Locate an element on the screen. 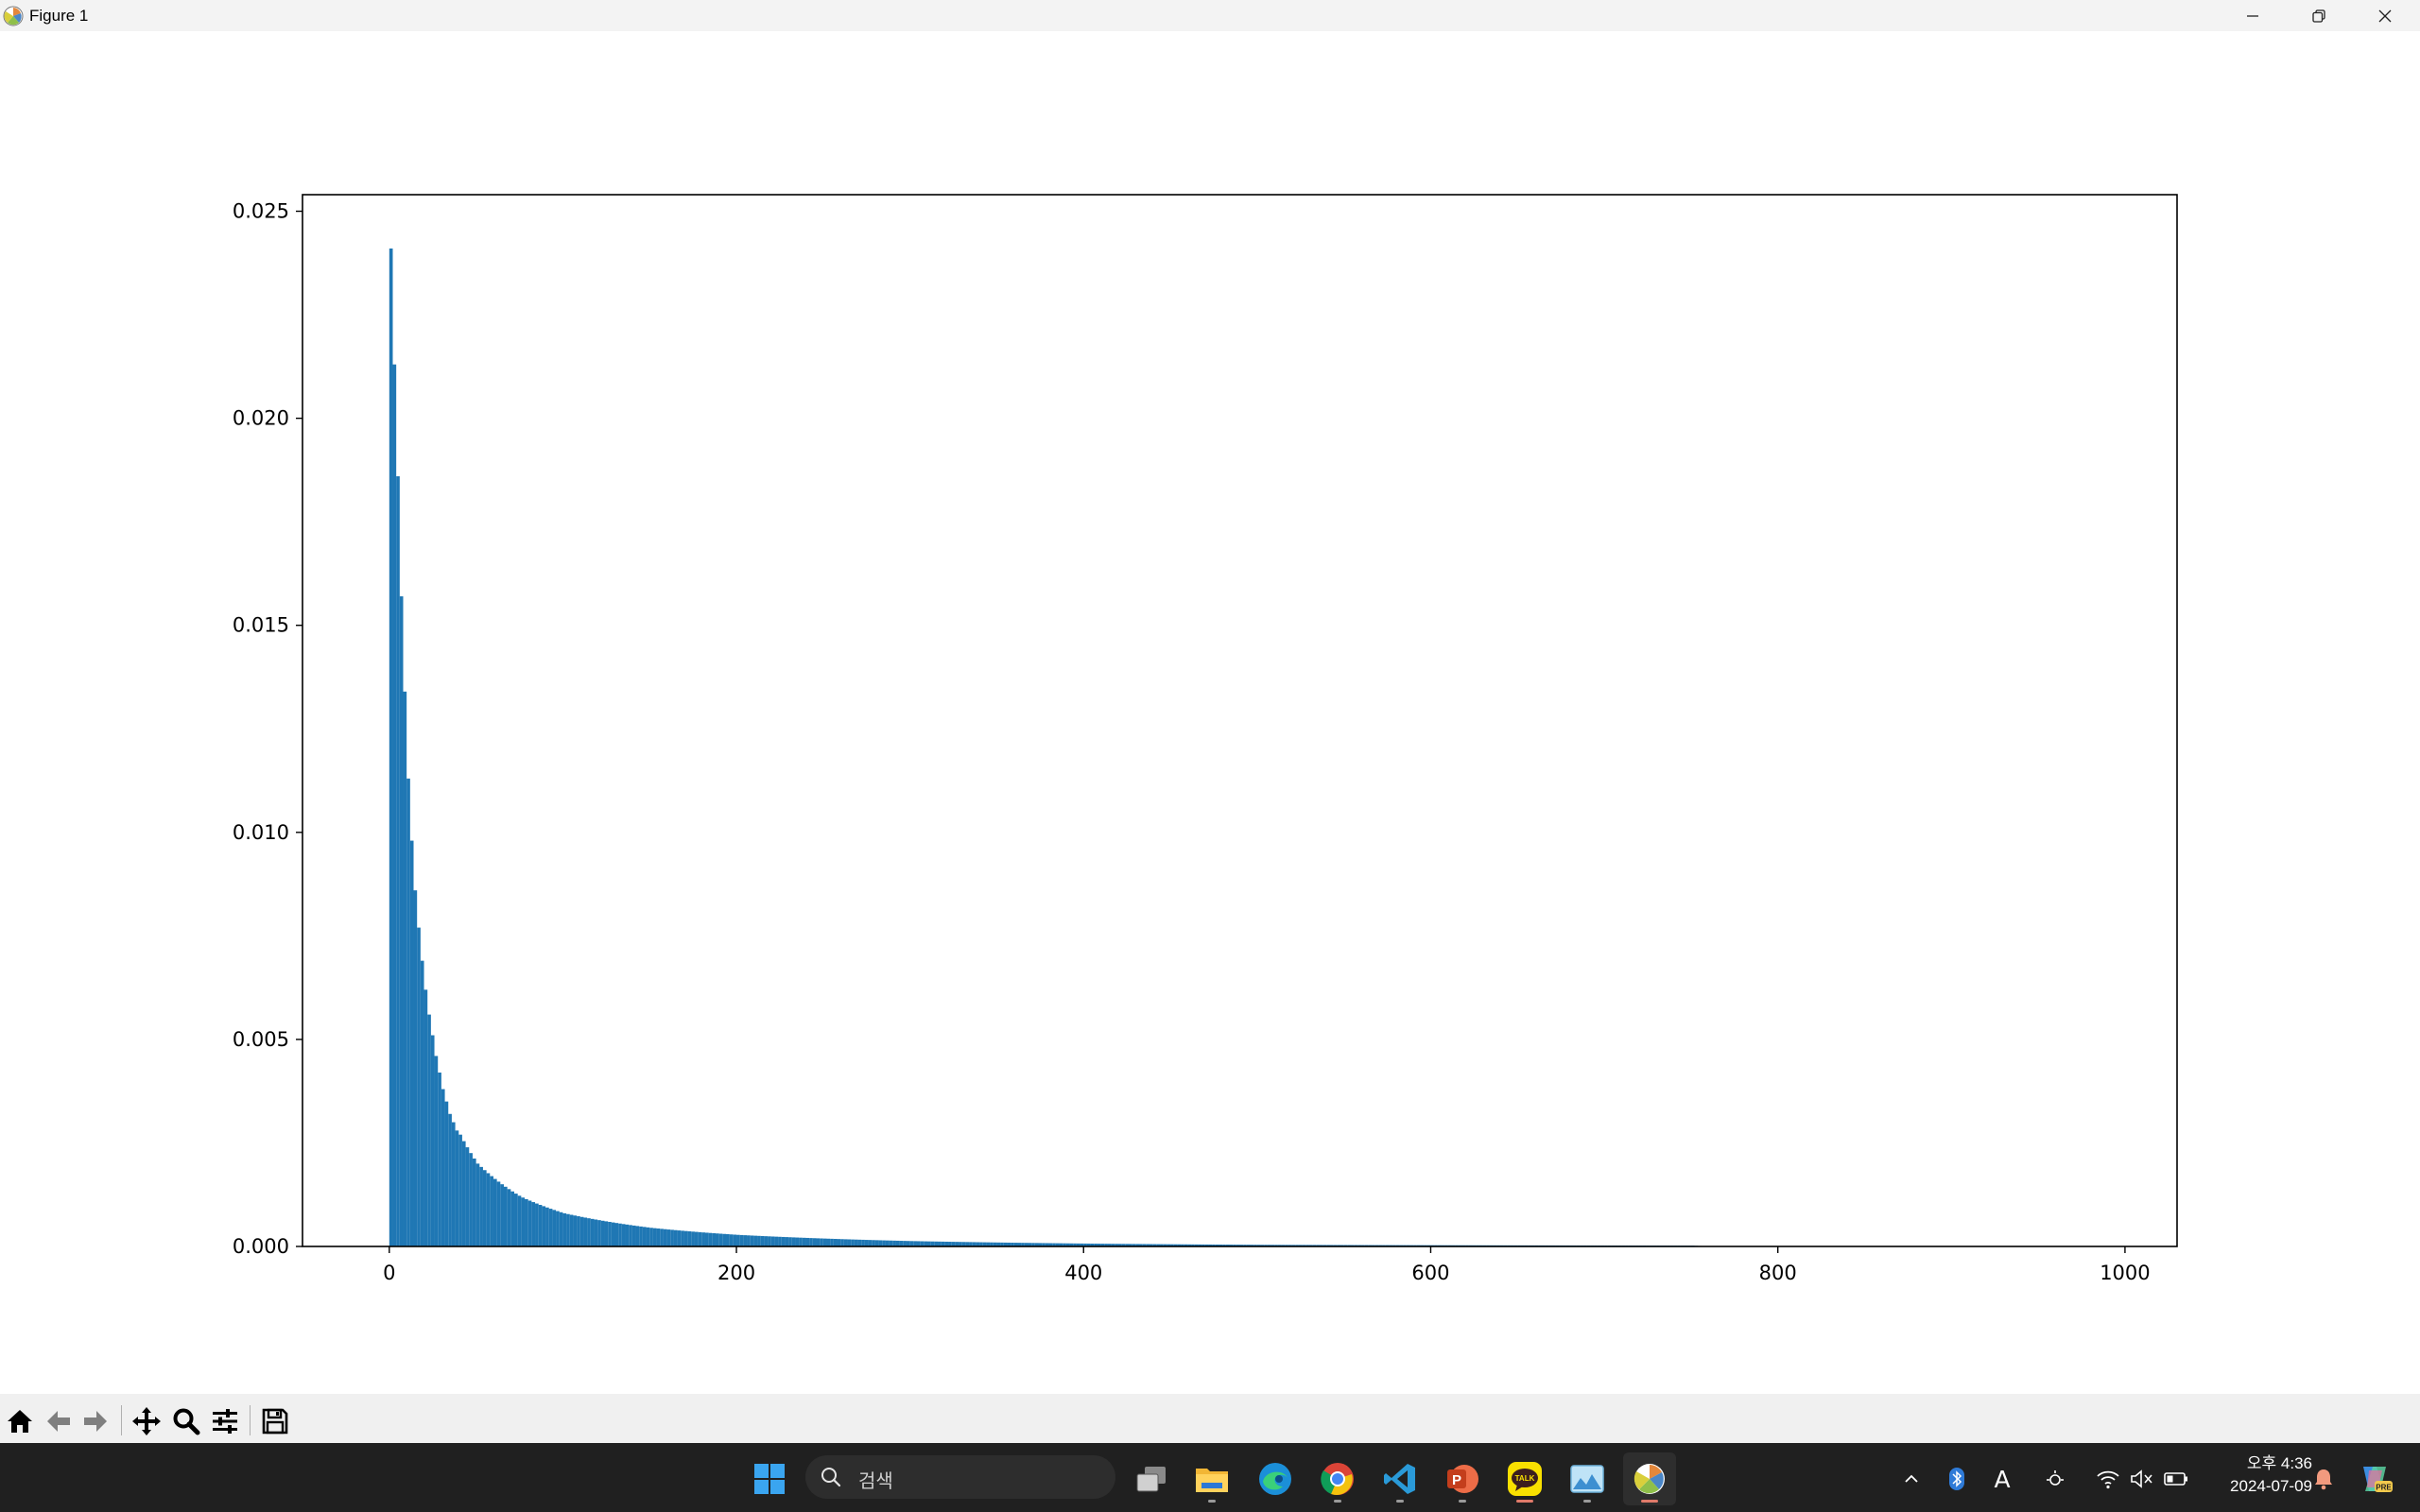 Image resolution: width=2420 pixels, height=1512 pixels. chevron-up-icon is located at coordinates (1911, 1478).